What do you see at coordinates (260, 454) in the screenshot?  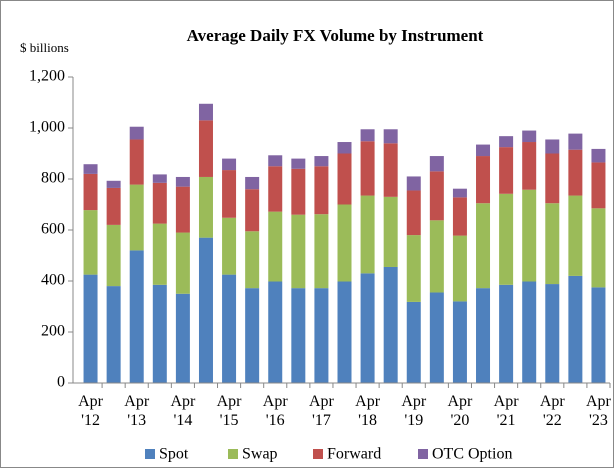 I see `legend-label: Swap` at bounding box center [260, 454].